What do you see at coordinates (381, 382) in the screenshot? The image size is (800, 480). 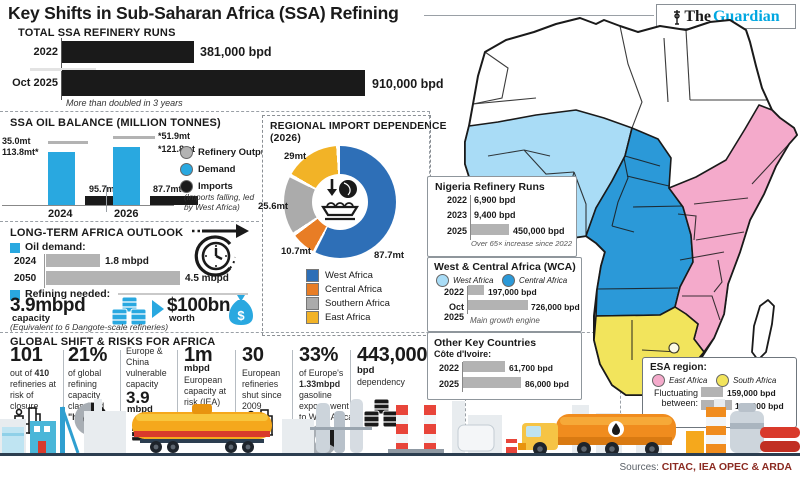 I see `stat-desc: dependency` at bounding box center [381, 382].